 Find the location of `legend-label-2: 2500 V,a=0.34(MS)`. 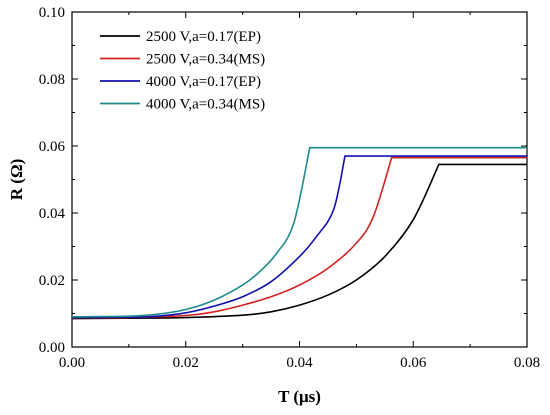

legend-label-2: 2500 V,a=0.34(MS) is located at coordinates (205, 60).